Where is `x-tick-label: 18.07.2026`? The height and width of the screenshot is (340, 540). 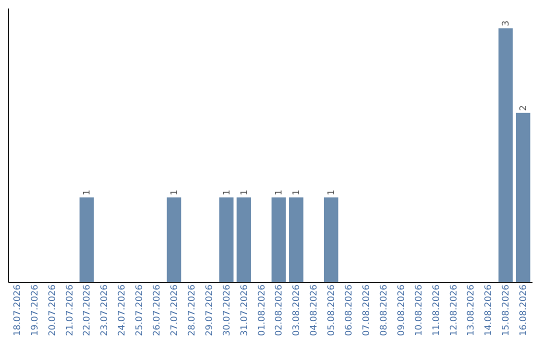
x-tick-label: 18.07.2026 is located at coordinates (17, 310).